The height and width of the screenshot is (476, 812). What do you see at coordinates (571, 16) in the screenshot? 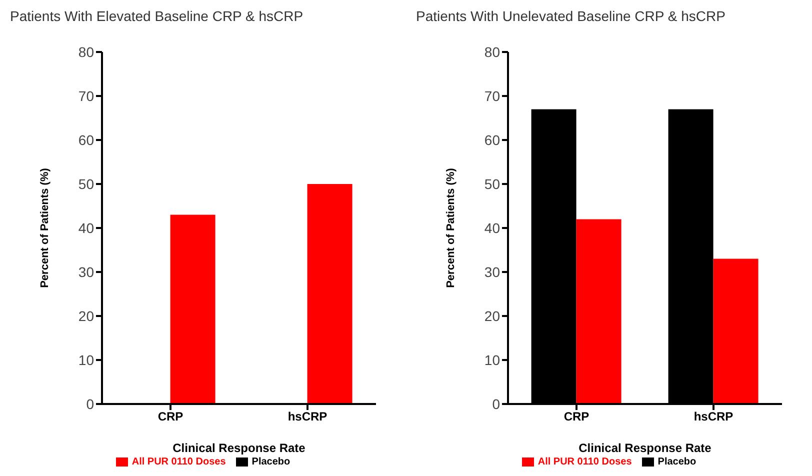
I see `chart-title: Patients With Unelevated Baseline CRP & hsCRP` at bounding box center [571, 16].